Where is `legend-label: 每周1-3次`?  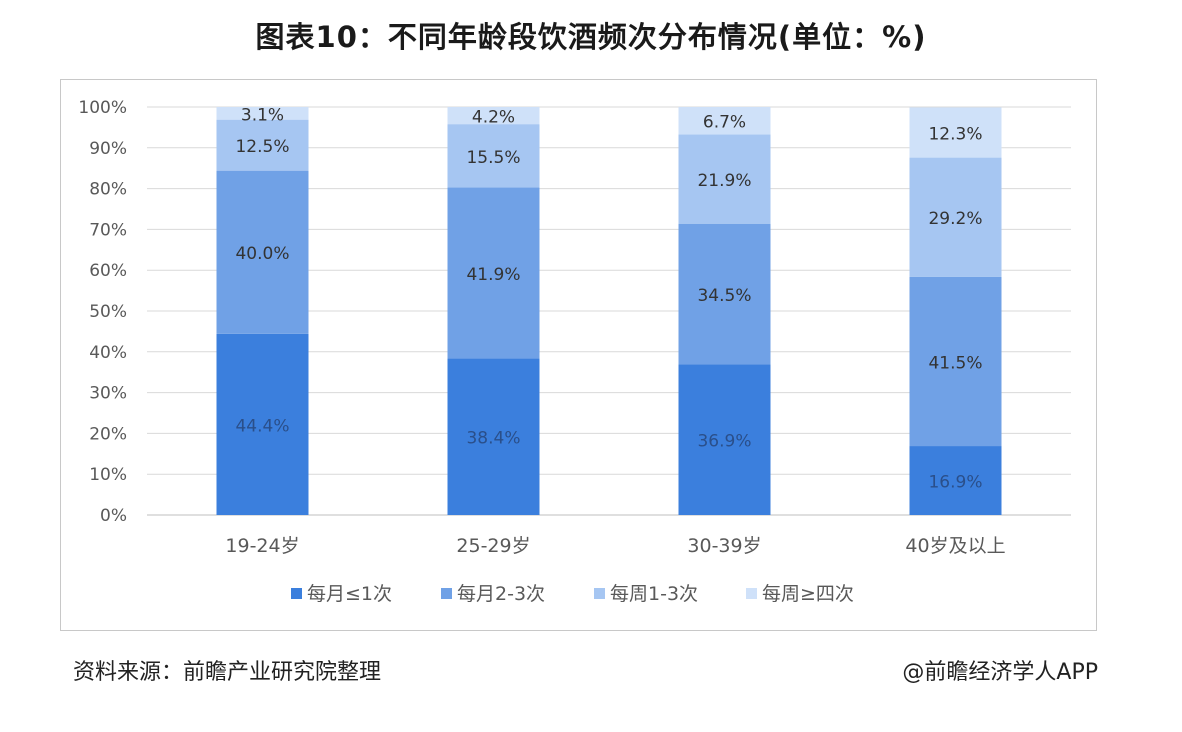 legend-label: 每周1-3次 is located at coordinates (654, 594).